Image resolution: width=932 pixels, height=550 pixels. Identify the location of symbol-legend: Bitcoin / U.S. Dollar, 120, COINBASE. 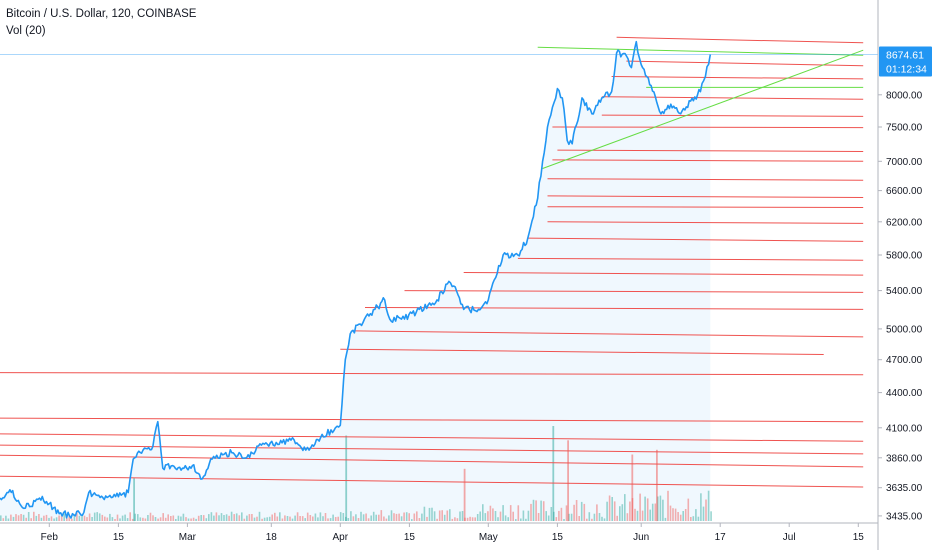
(101, 14).